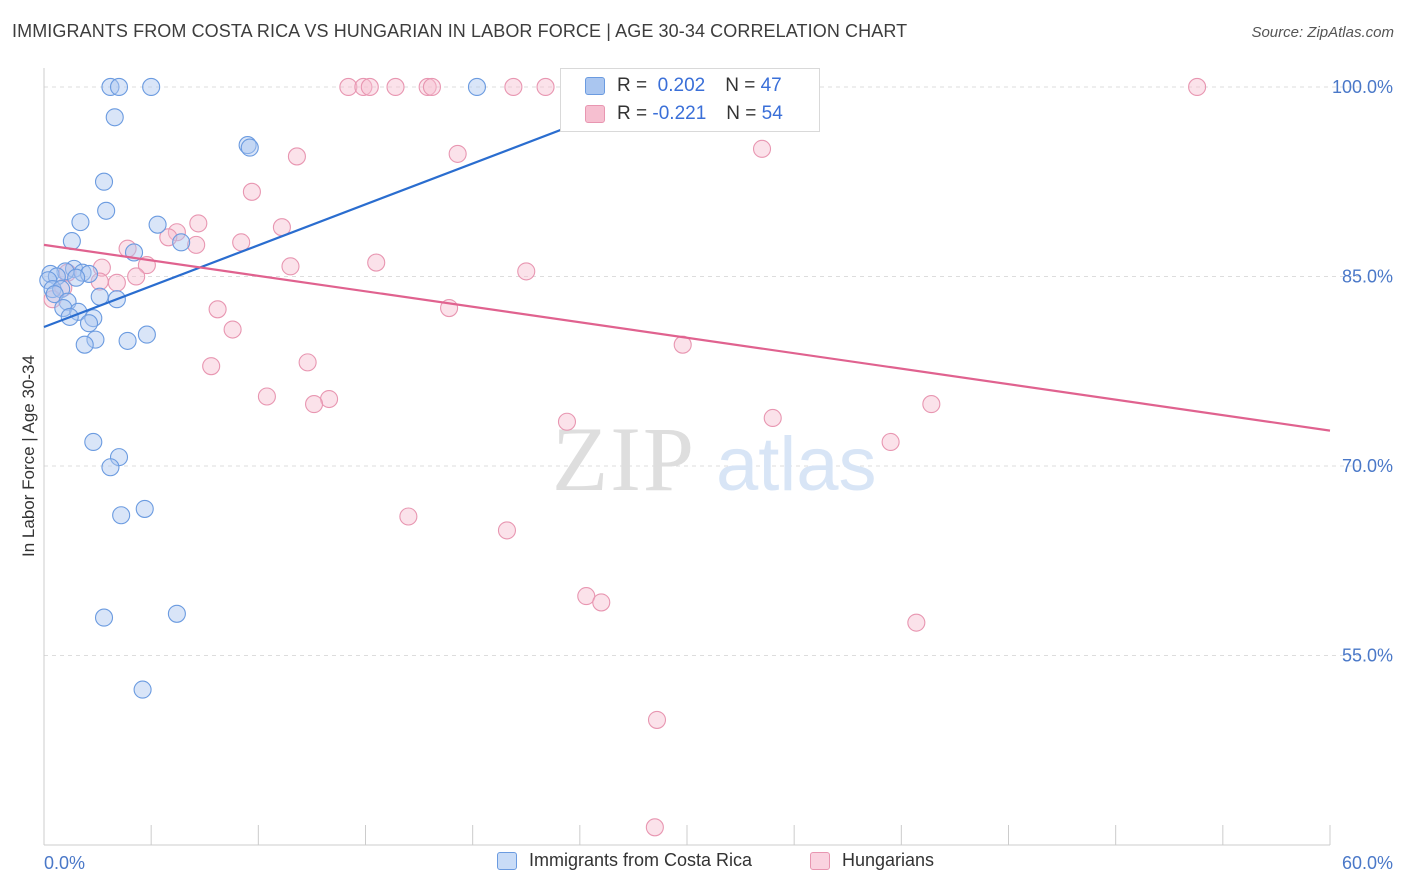  What do you see at coordinates (772, 113) in the screenshot?
I see `legend-n-value: 54` at bounding box center [772, 113].